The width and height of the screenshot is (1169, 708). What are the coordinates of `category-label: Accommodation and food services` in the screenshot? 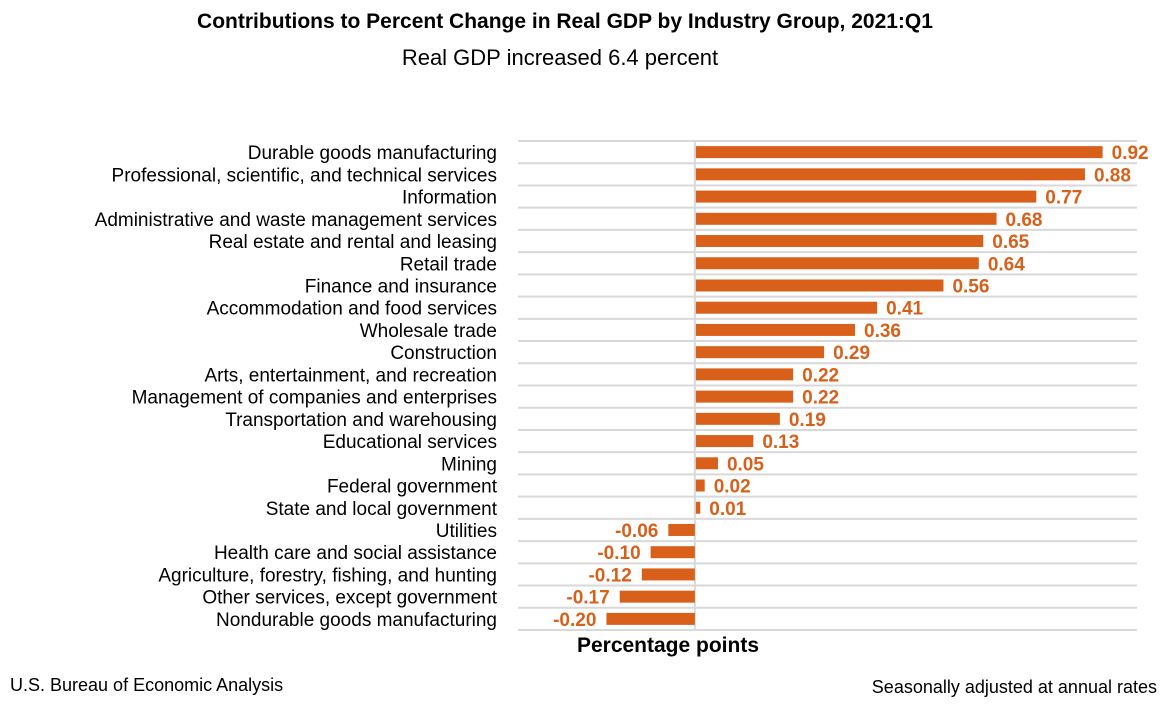 It's located at (352, 309).